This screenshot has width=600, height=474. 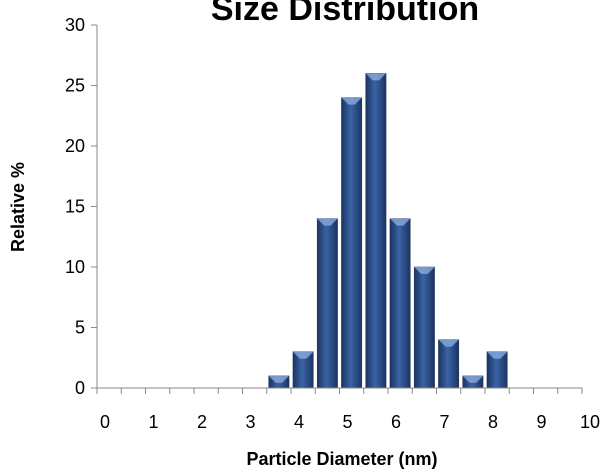 What do you see at coordinates (75, 207) in the screenshot?
I see `y-tick-label: 15` at bounding box center [75, 207].